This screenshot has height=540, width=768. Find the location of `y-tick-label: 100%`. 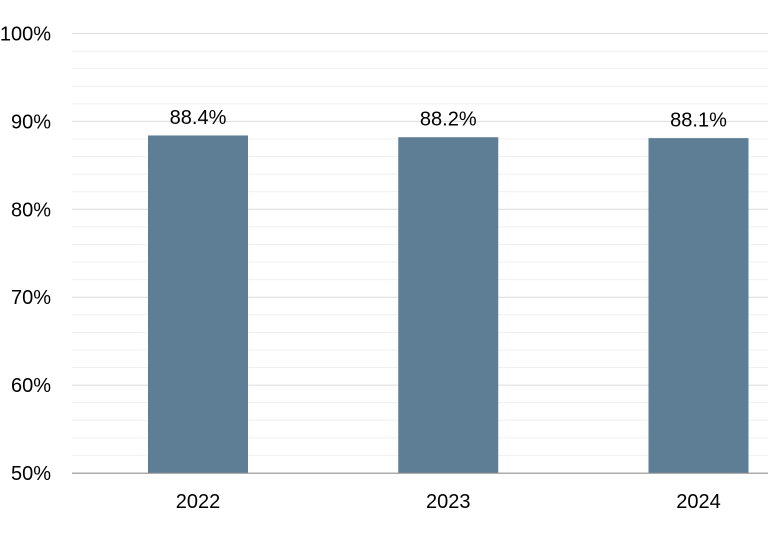

y-tick-label: 100% is located at coordinates (25, 35).